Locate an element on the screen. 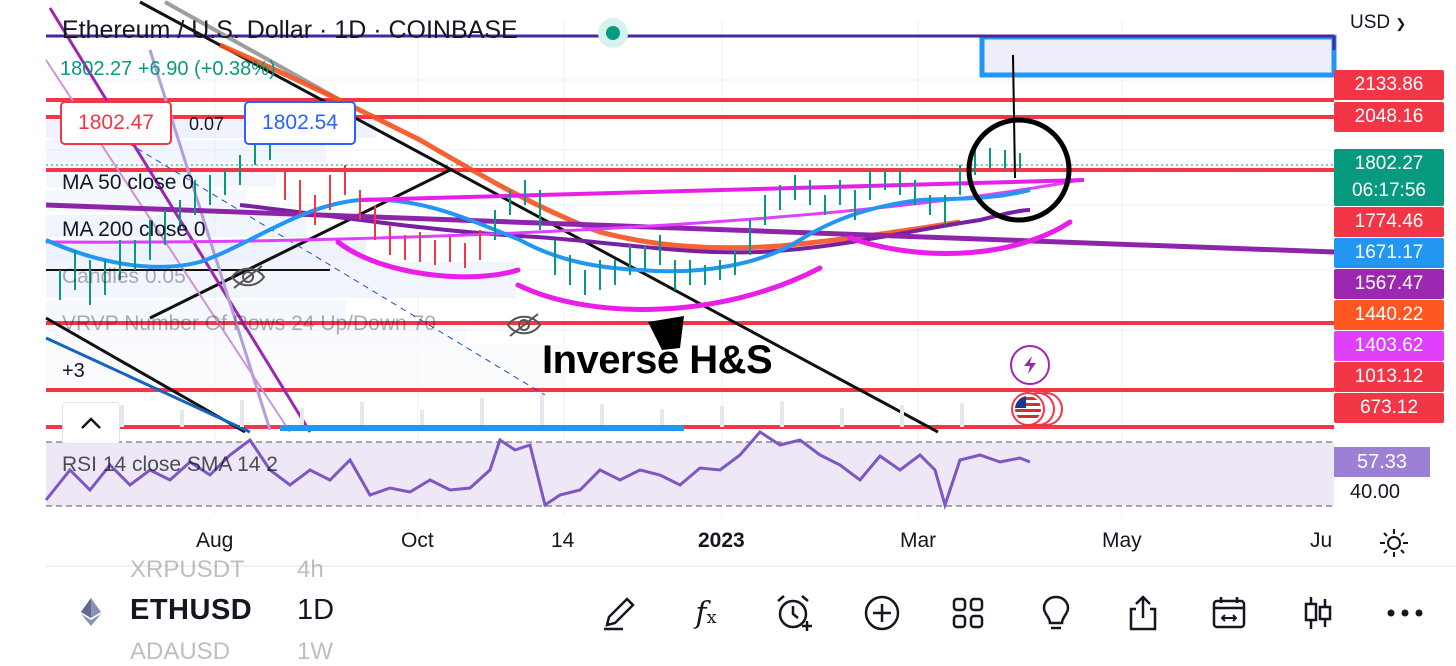 The image size is (1456, 666). more-icon is located at coordinates (1405, 613).